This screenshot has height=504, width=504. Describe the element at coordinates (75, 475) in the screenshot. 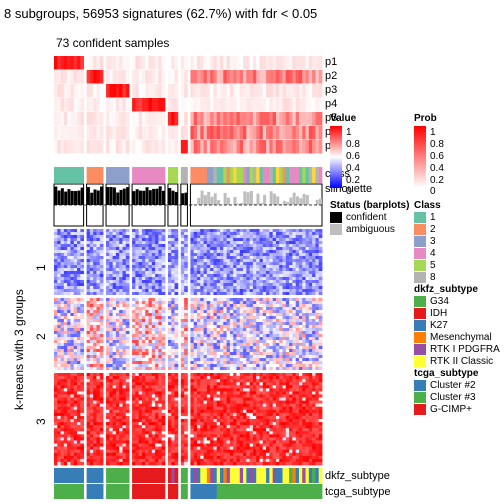

I see `dkfz-cell` at that location.